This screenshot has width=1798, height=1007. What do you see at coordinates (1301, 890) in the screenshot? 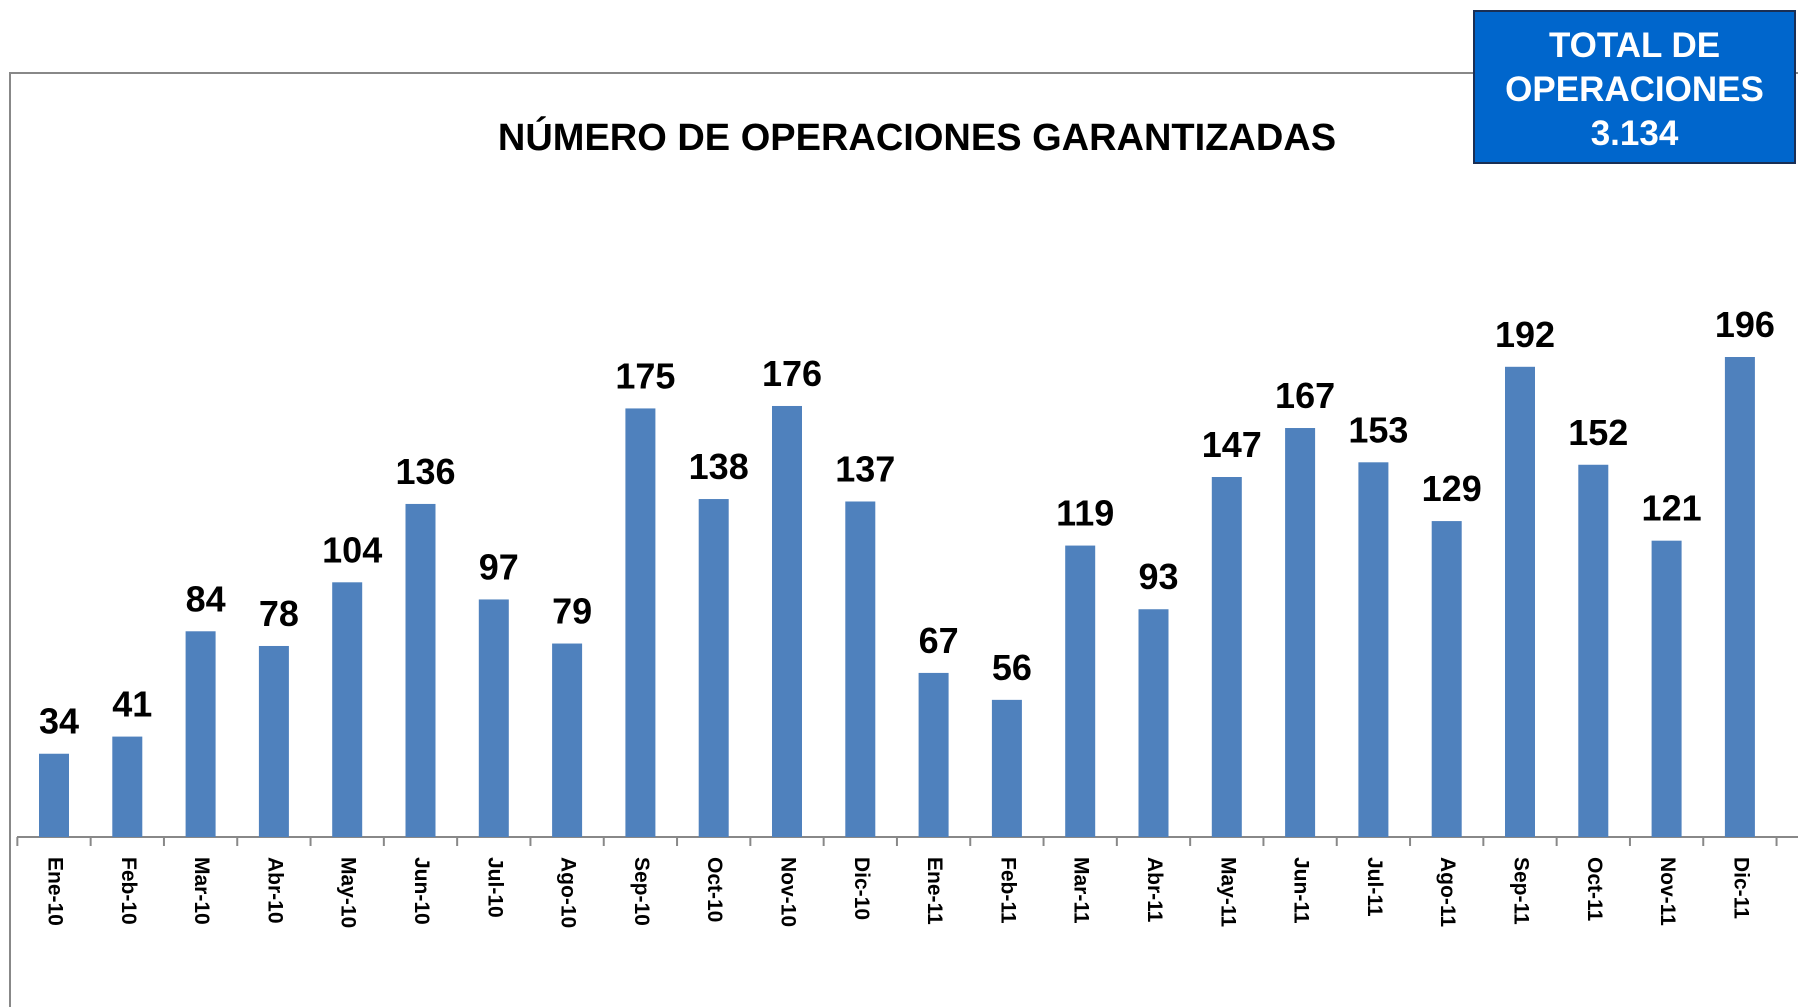
I see `x-tick-label: Jun-11` at bounding box center [1301, 890].